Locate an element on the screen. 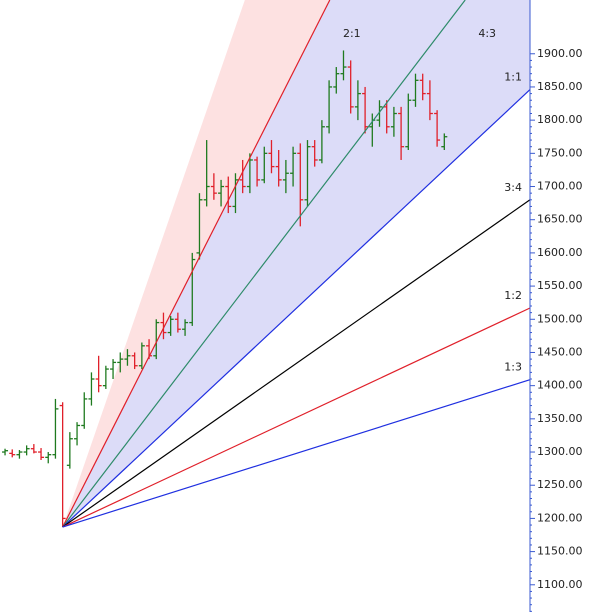  y-tick-label: 1100.00 is located at coordinates (560, 584).